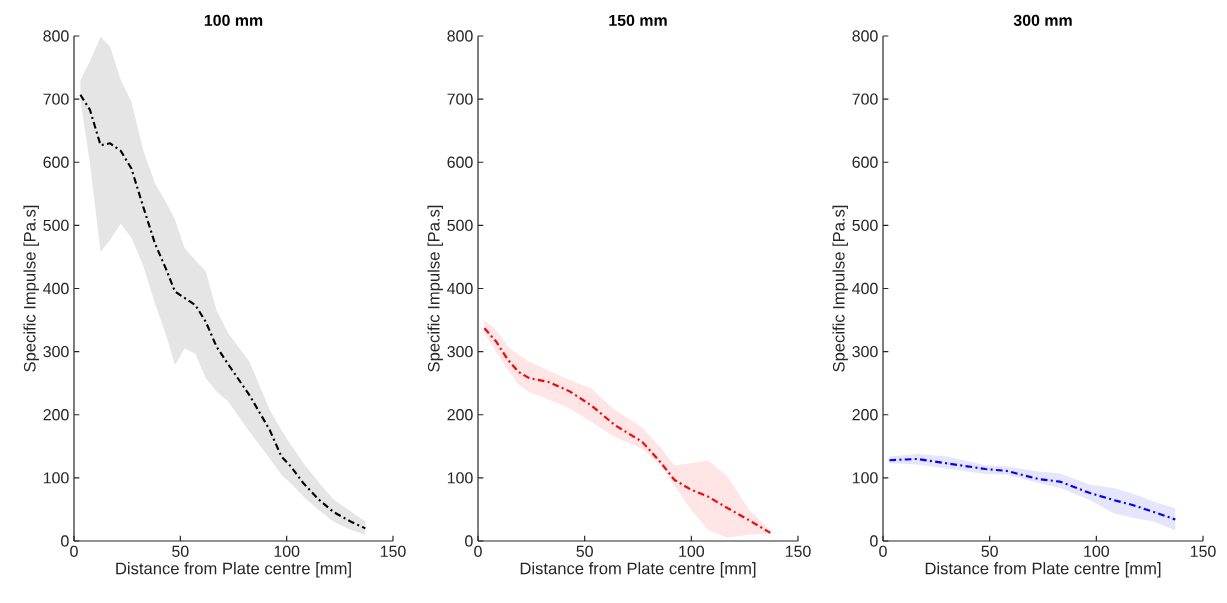  What do you see at coordinates (1042, 20) in the screenshot?
I see `chart-title: 300 mm` at bounding box center [1042, 20].